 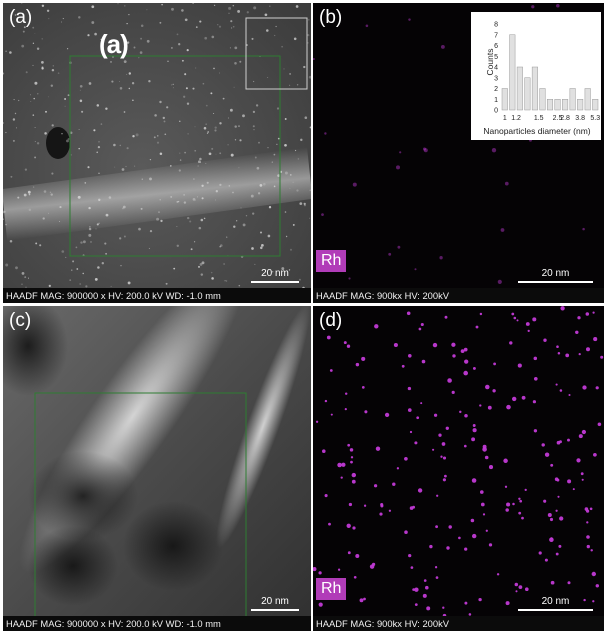 I want to click on scale-bar-d-label: 20 nm, so click(x=555, y=601).